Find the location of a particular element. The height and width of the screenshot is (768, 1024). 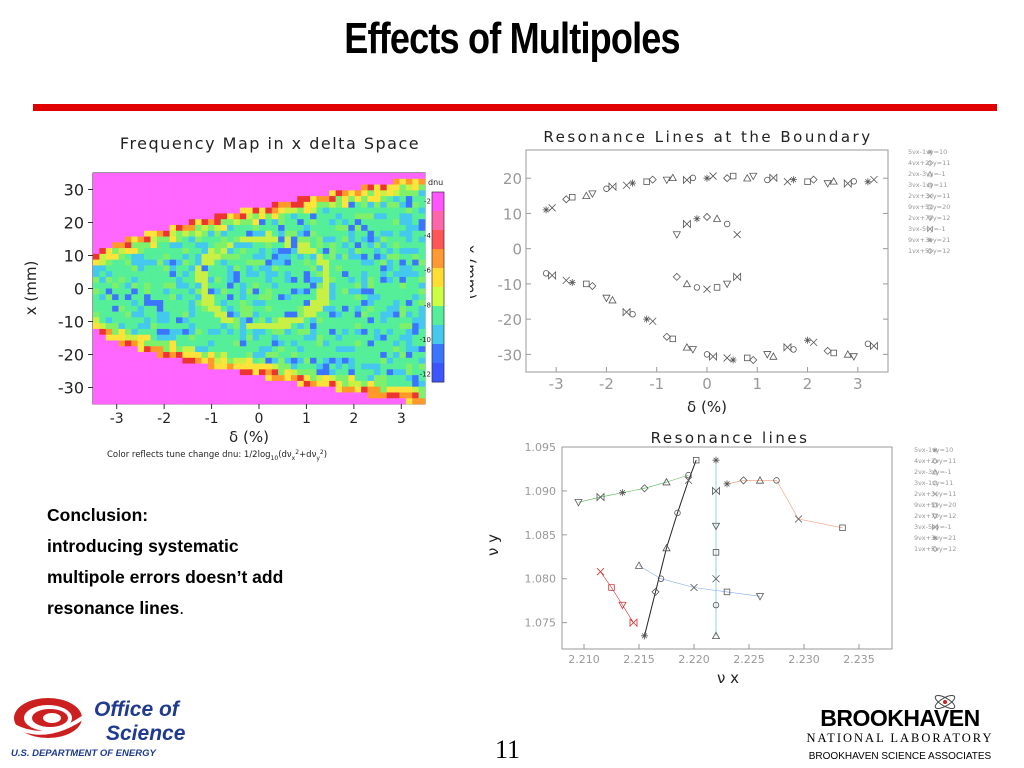

tune-xtick-label: 2.210 is located at coordinates (584, 659).